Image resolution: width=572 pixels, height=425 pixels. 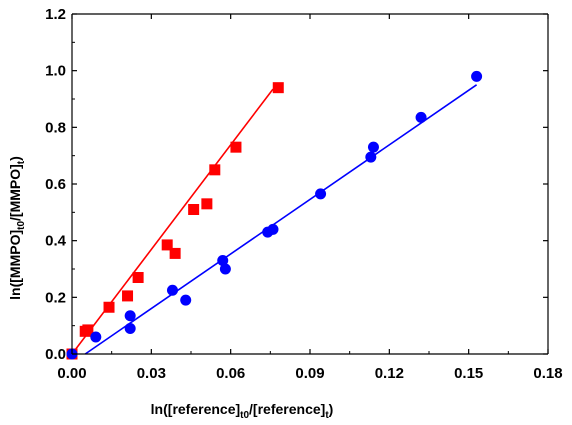 What do you see at coordinates (242, 411) in the screenshot?
I see `x-axis-title: ln([reference]t0/[reference]t)` at bounding box center [242, 411].